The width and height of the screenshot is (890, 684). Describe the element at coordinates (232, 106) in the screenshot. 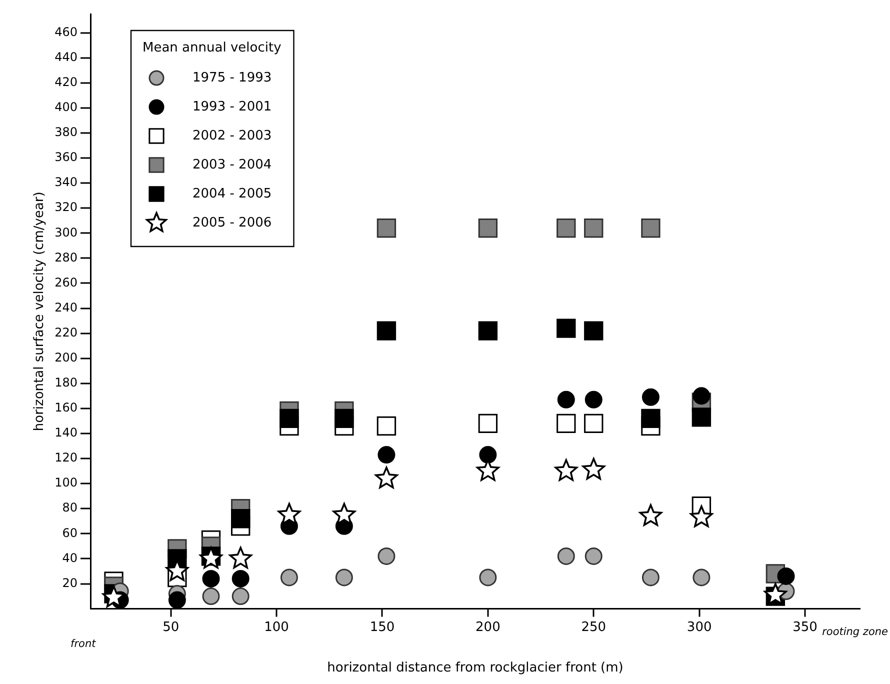

I see `legend-label: 1993 - 2001` at that location.